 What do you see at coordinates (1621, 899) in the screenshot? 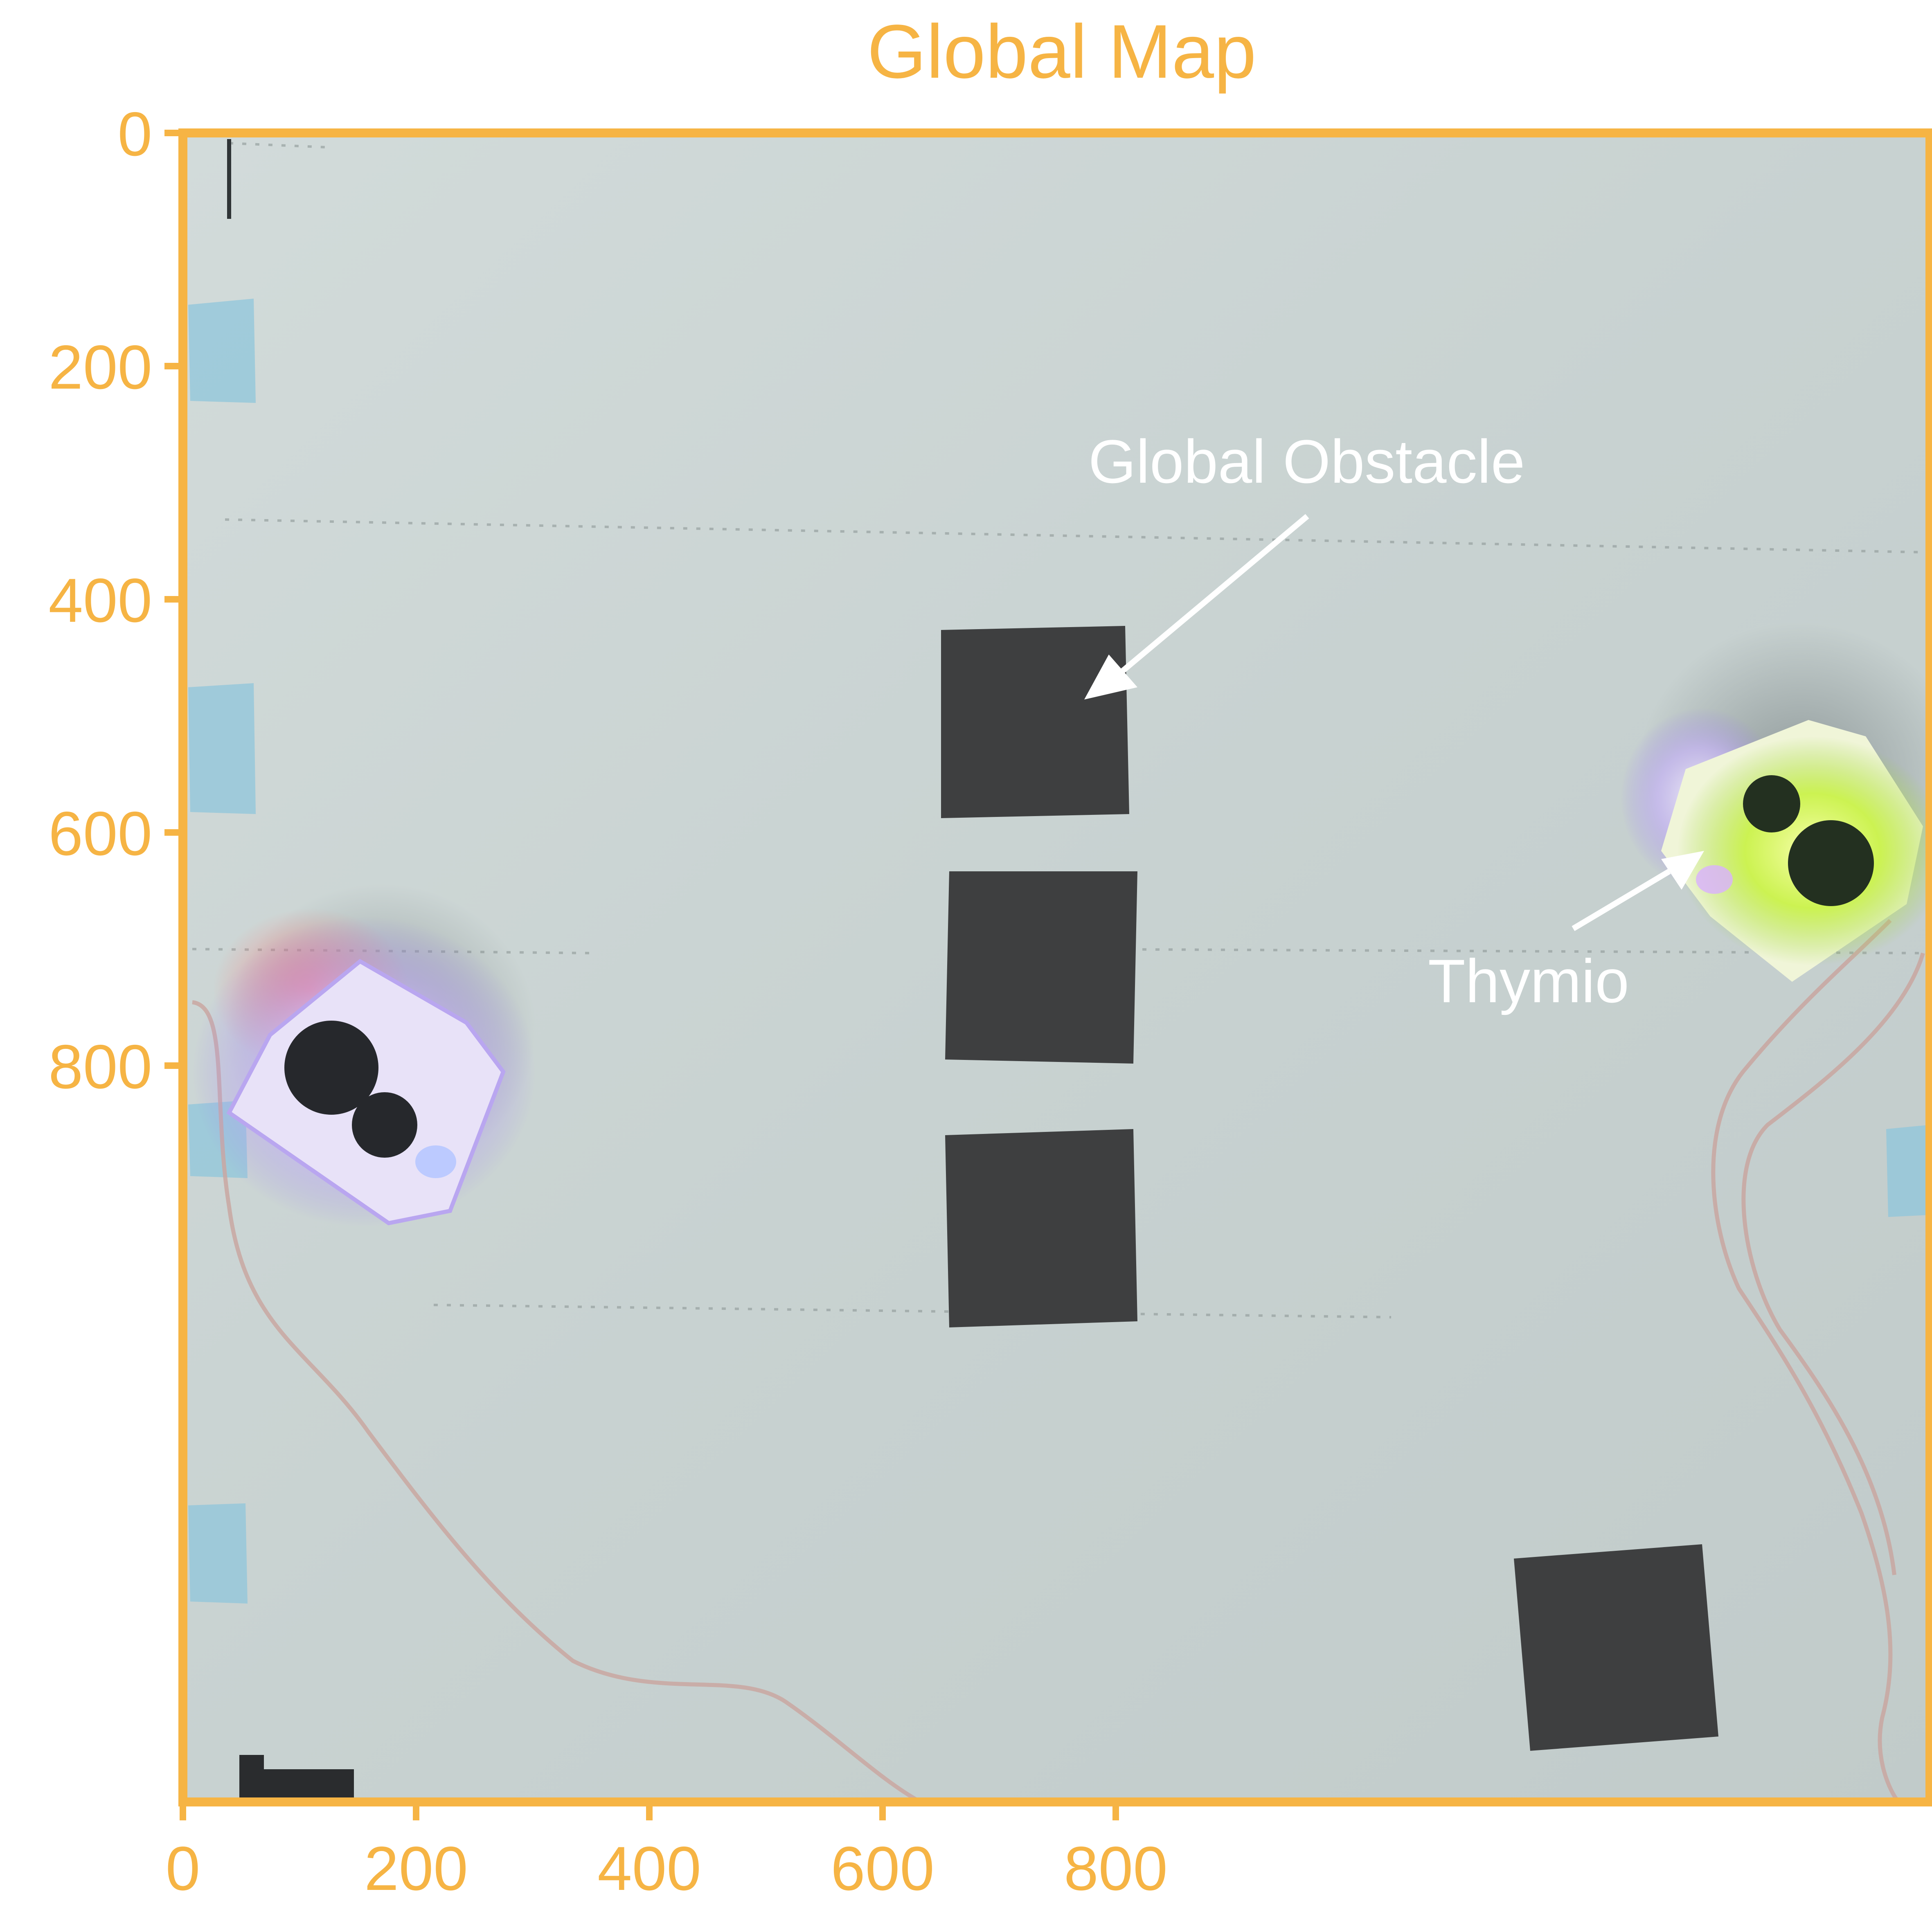
I see `thymio-arrow-line` at bounding box center [1621, 899].